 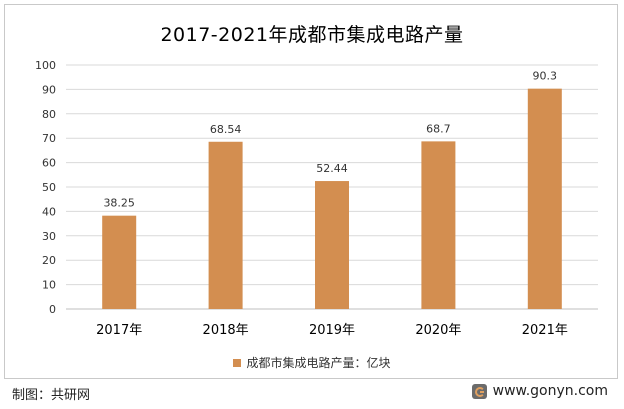 I want to click on legend: 成都市集成电路产量：亿块, so click(x=312, y=362).